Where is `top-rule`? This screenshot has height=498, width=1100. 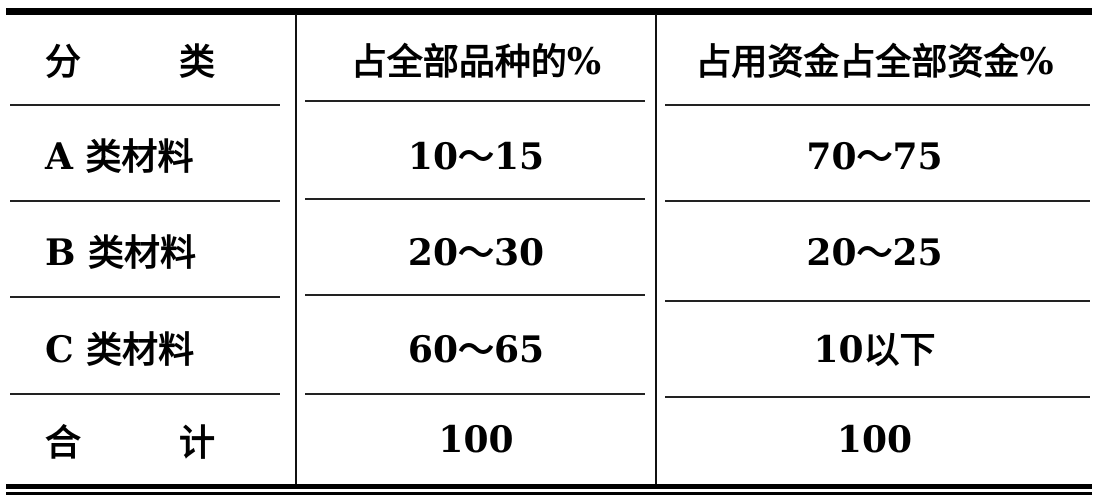
top-rule is located at coordinates (549, 11).